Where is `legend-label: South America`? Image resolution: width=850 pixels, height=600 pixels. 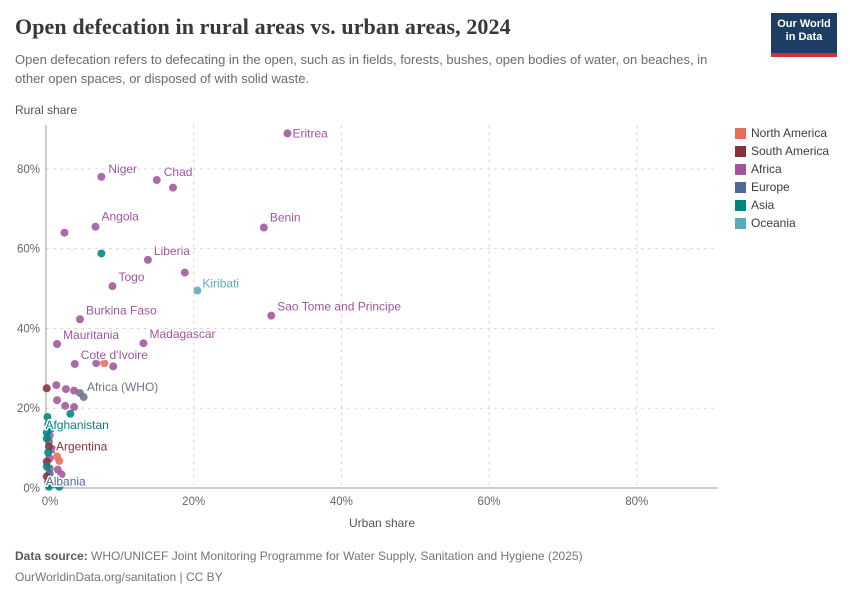
legend-label: South America is located at coordinates (790, 151).